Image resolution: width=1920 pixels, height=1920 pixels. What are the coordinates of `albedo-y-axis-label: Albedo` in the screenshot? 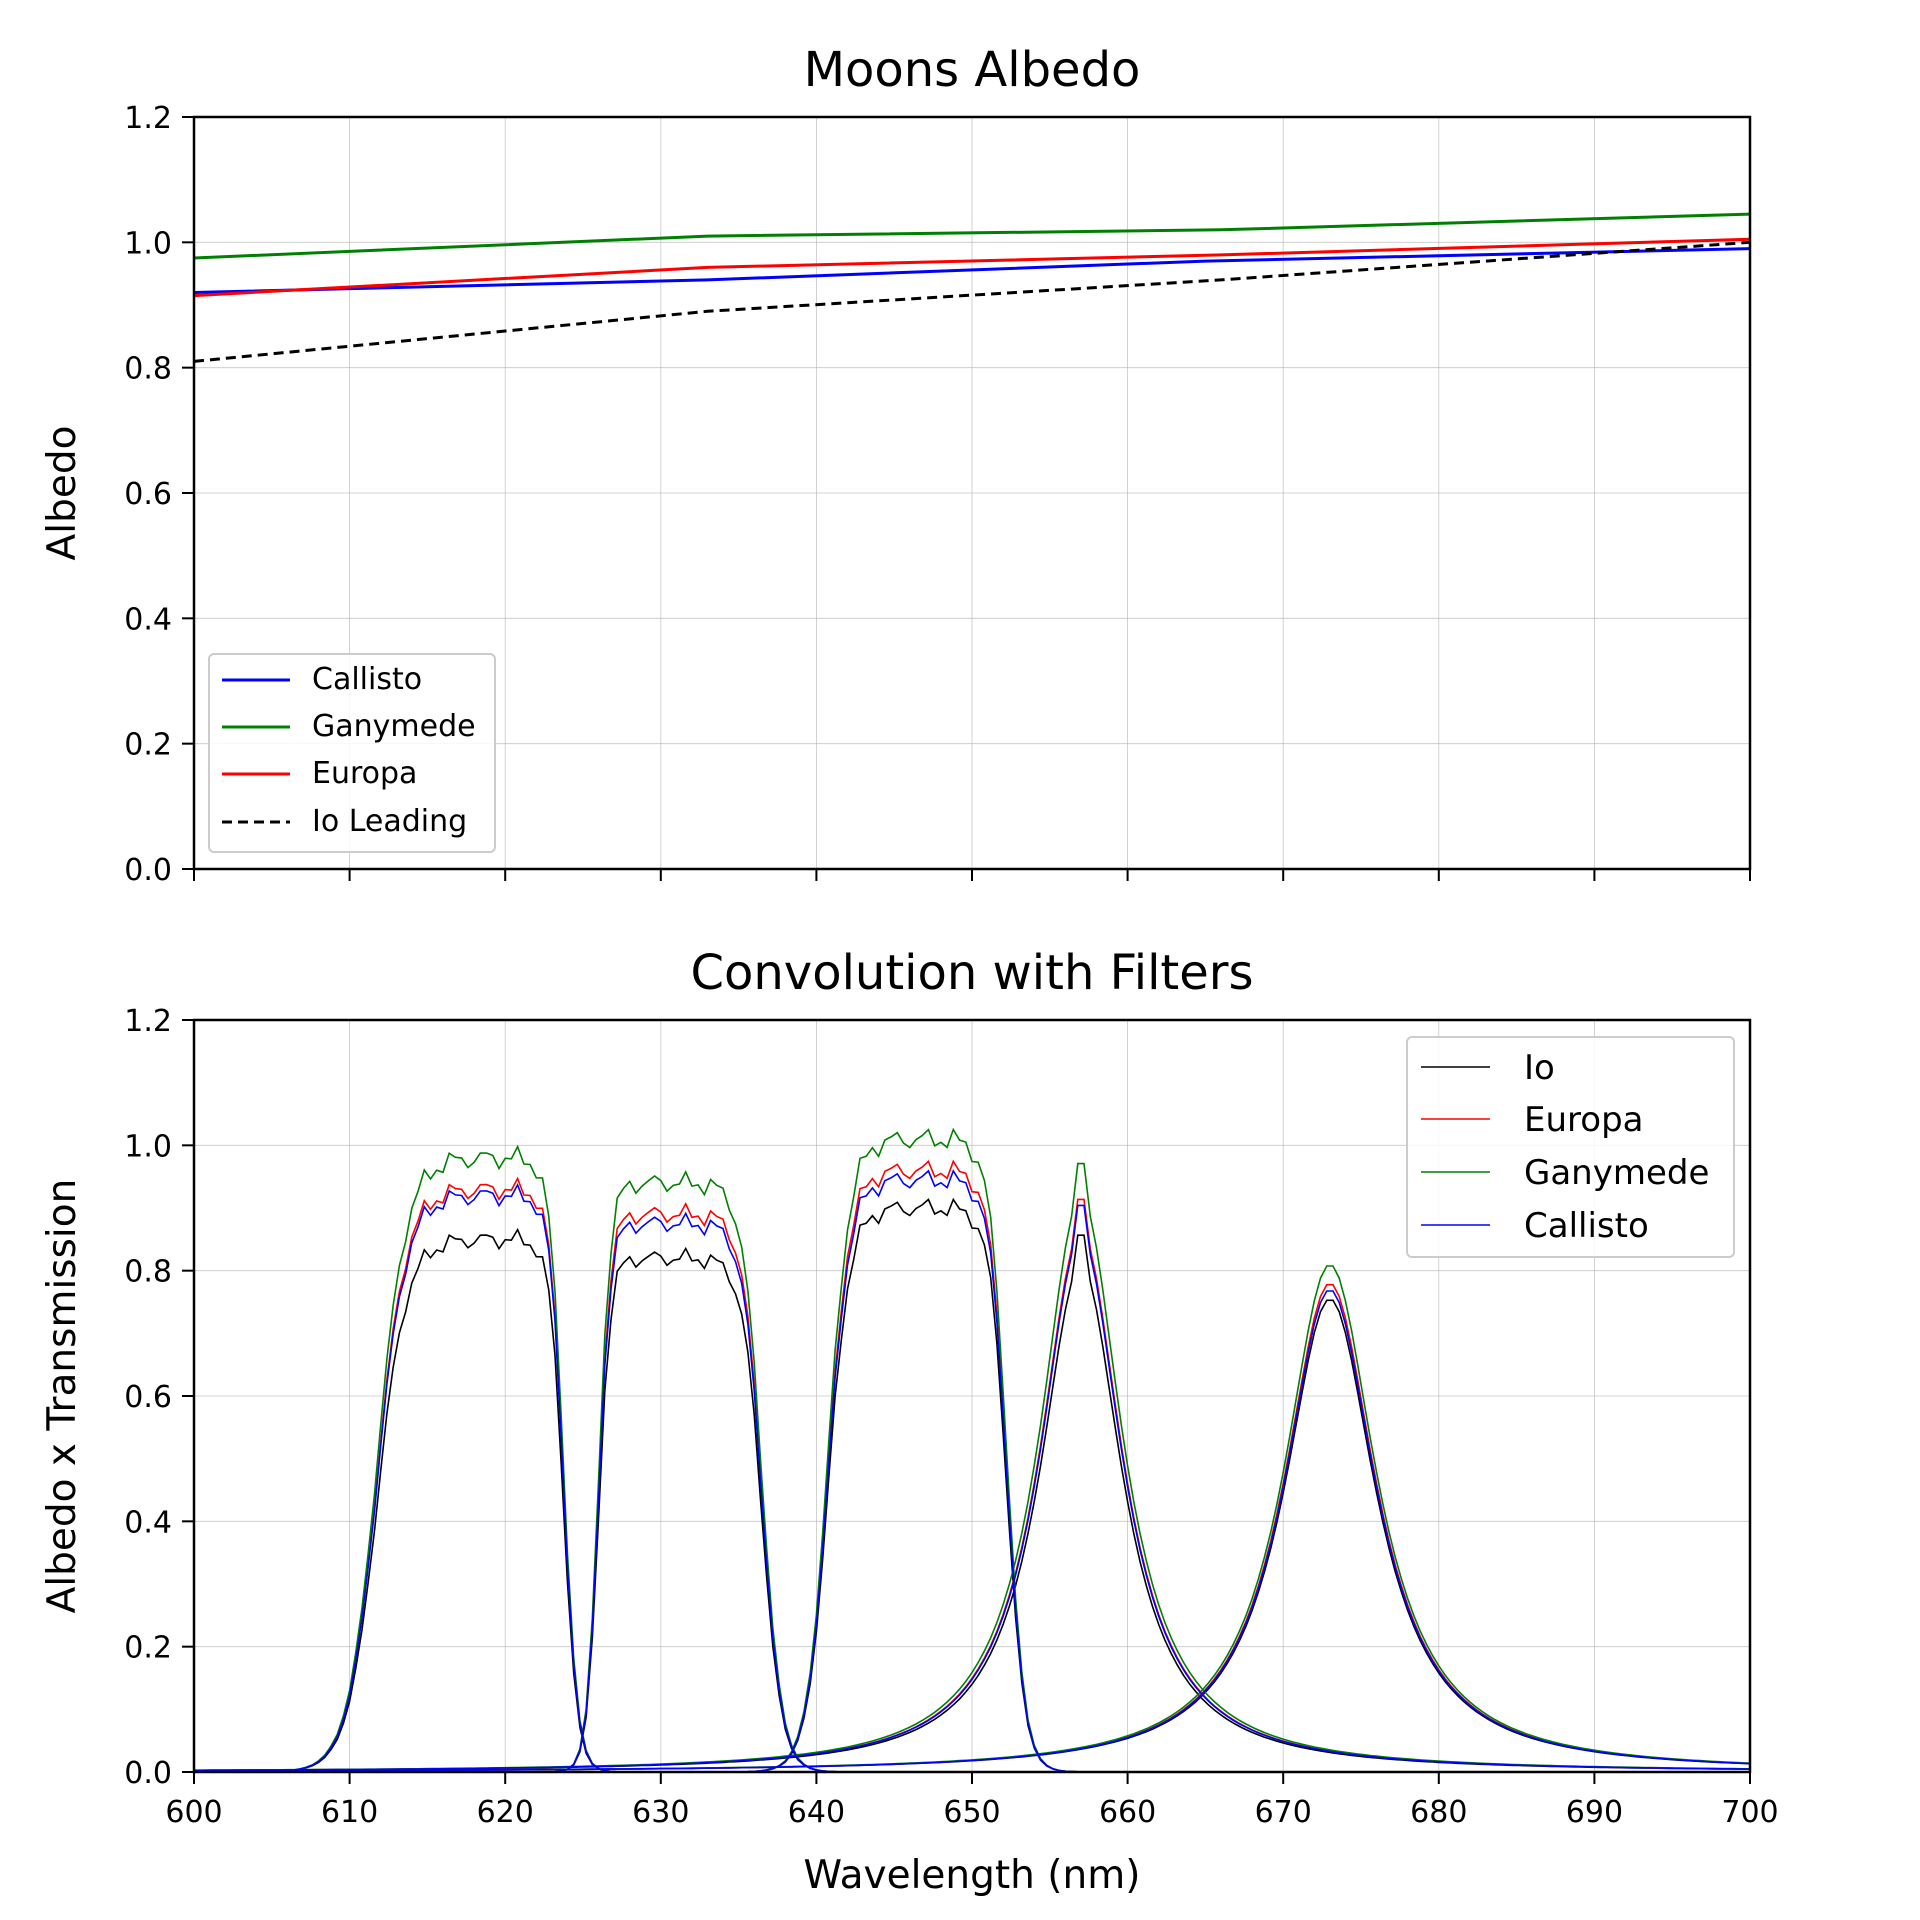 It's located at (62, 493).